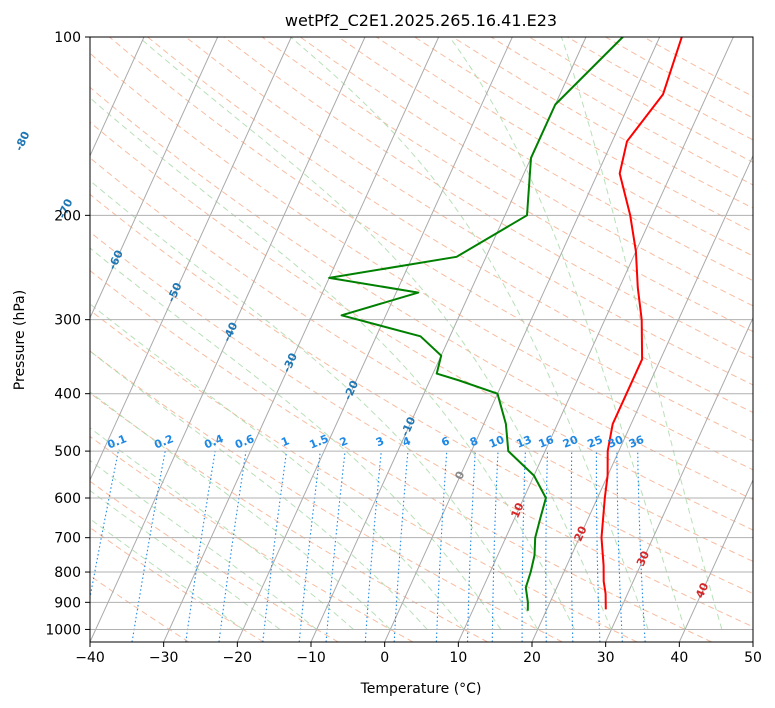 The width and height of the screenshot is (775, 708). What do you see at coordinates (384, 658) in the screenshot?
I see `x-tick-label: 0` at bounding box center [384, 658].